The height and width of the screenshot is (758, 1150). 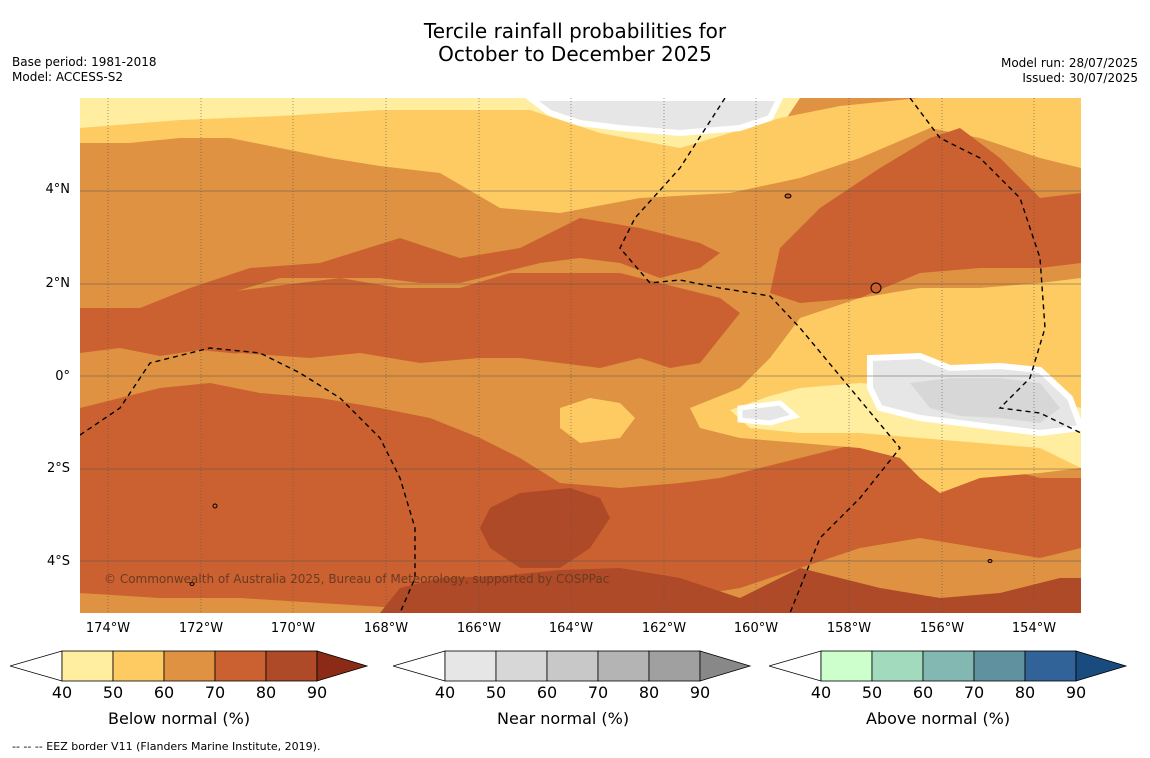 I want to click on map-title-line1: Tercile rainfall probabilities for, so click(x=575, y=31).